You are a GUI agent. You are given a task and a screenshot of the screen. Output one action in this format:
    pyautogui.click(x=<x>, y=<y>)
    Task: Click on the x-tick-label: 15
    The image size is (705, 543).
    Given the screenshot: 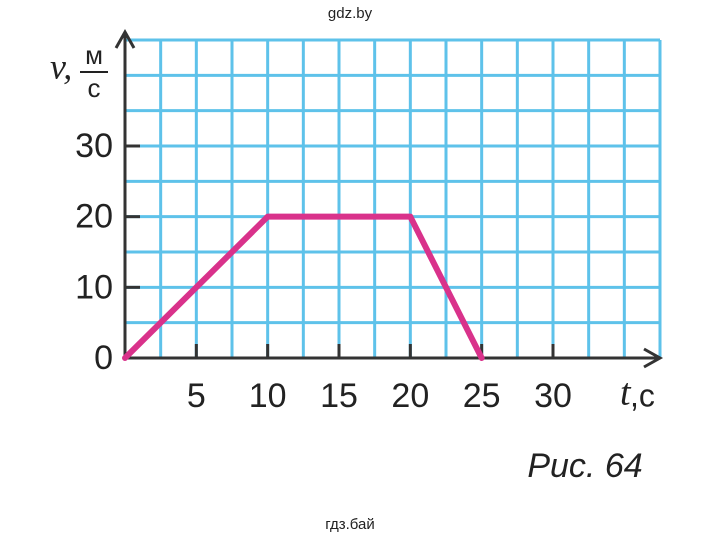 What is the action you would take?
    pyautogui.click(x=339, y=396)
    